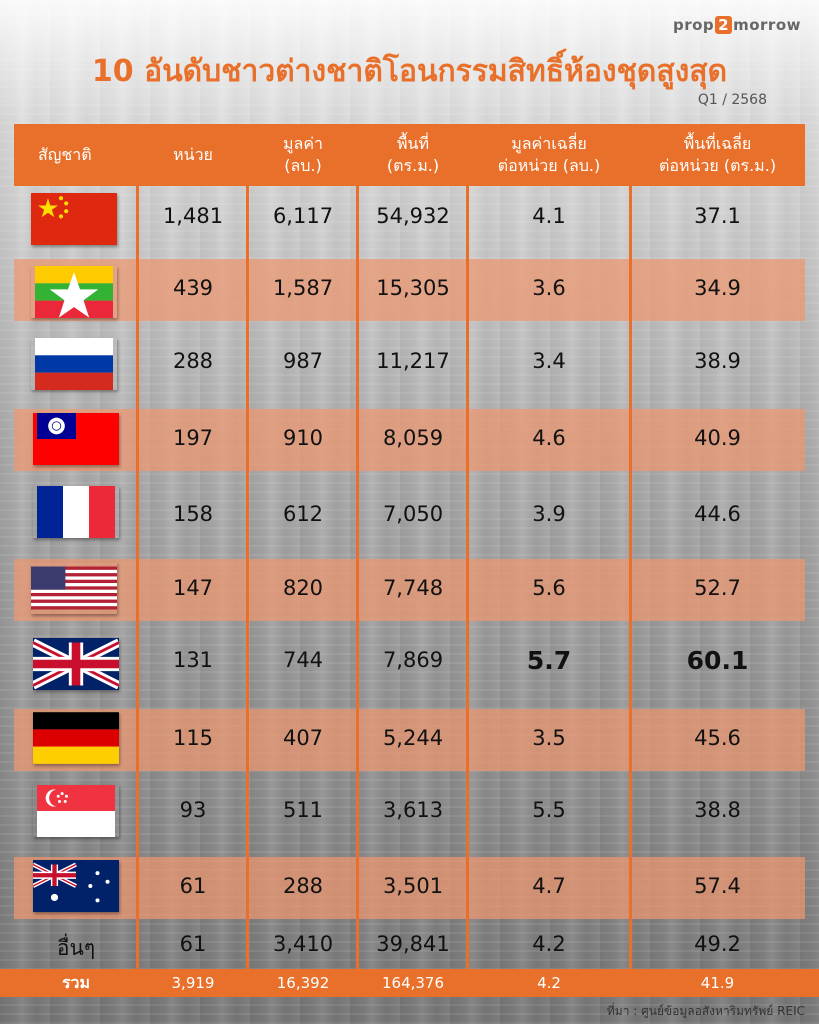  What do you see at coordinates (549, 588) in the screenshot?
I see `table-cell-avg-value: 5.6` at bounding box center [549, 588].